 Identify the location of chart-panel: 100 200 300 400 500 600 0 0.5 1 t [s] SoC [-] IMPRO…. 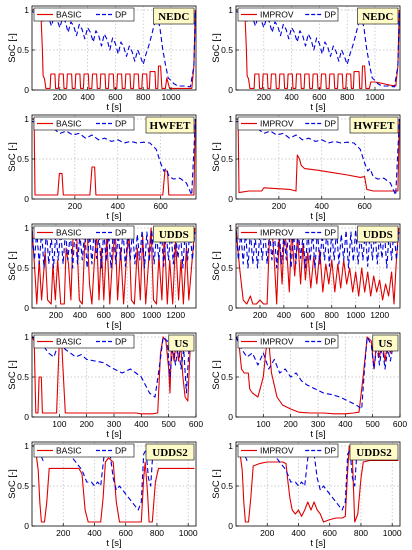
(309, 386).